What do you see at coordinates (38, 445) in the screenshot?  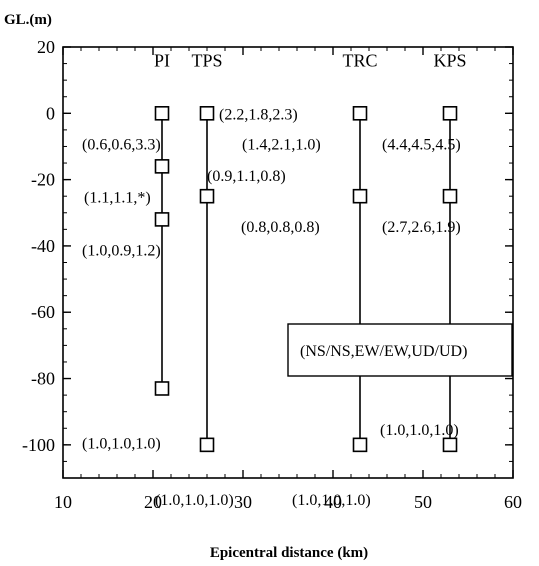 I see `y-tick-label: -100` at bounding box center [38, 445].